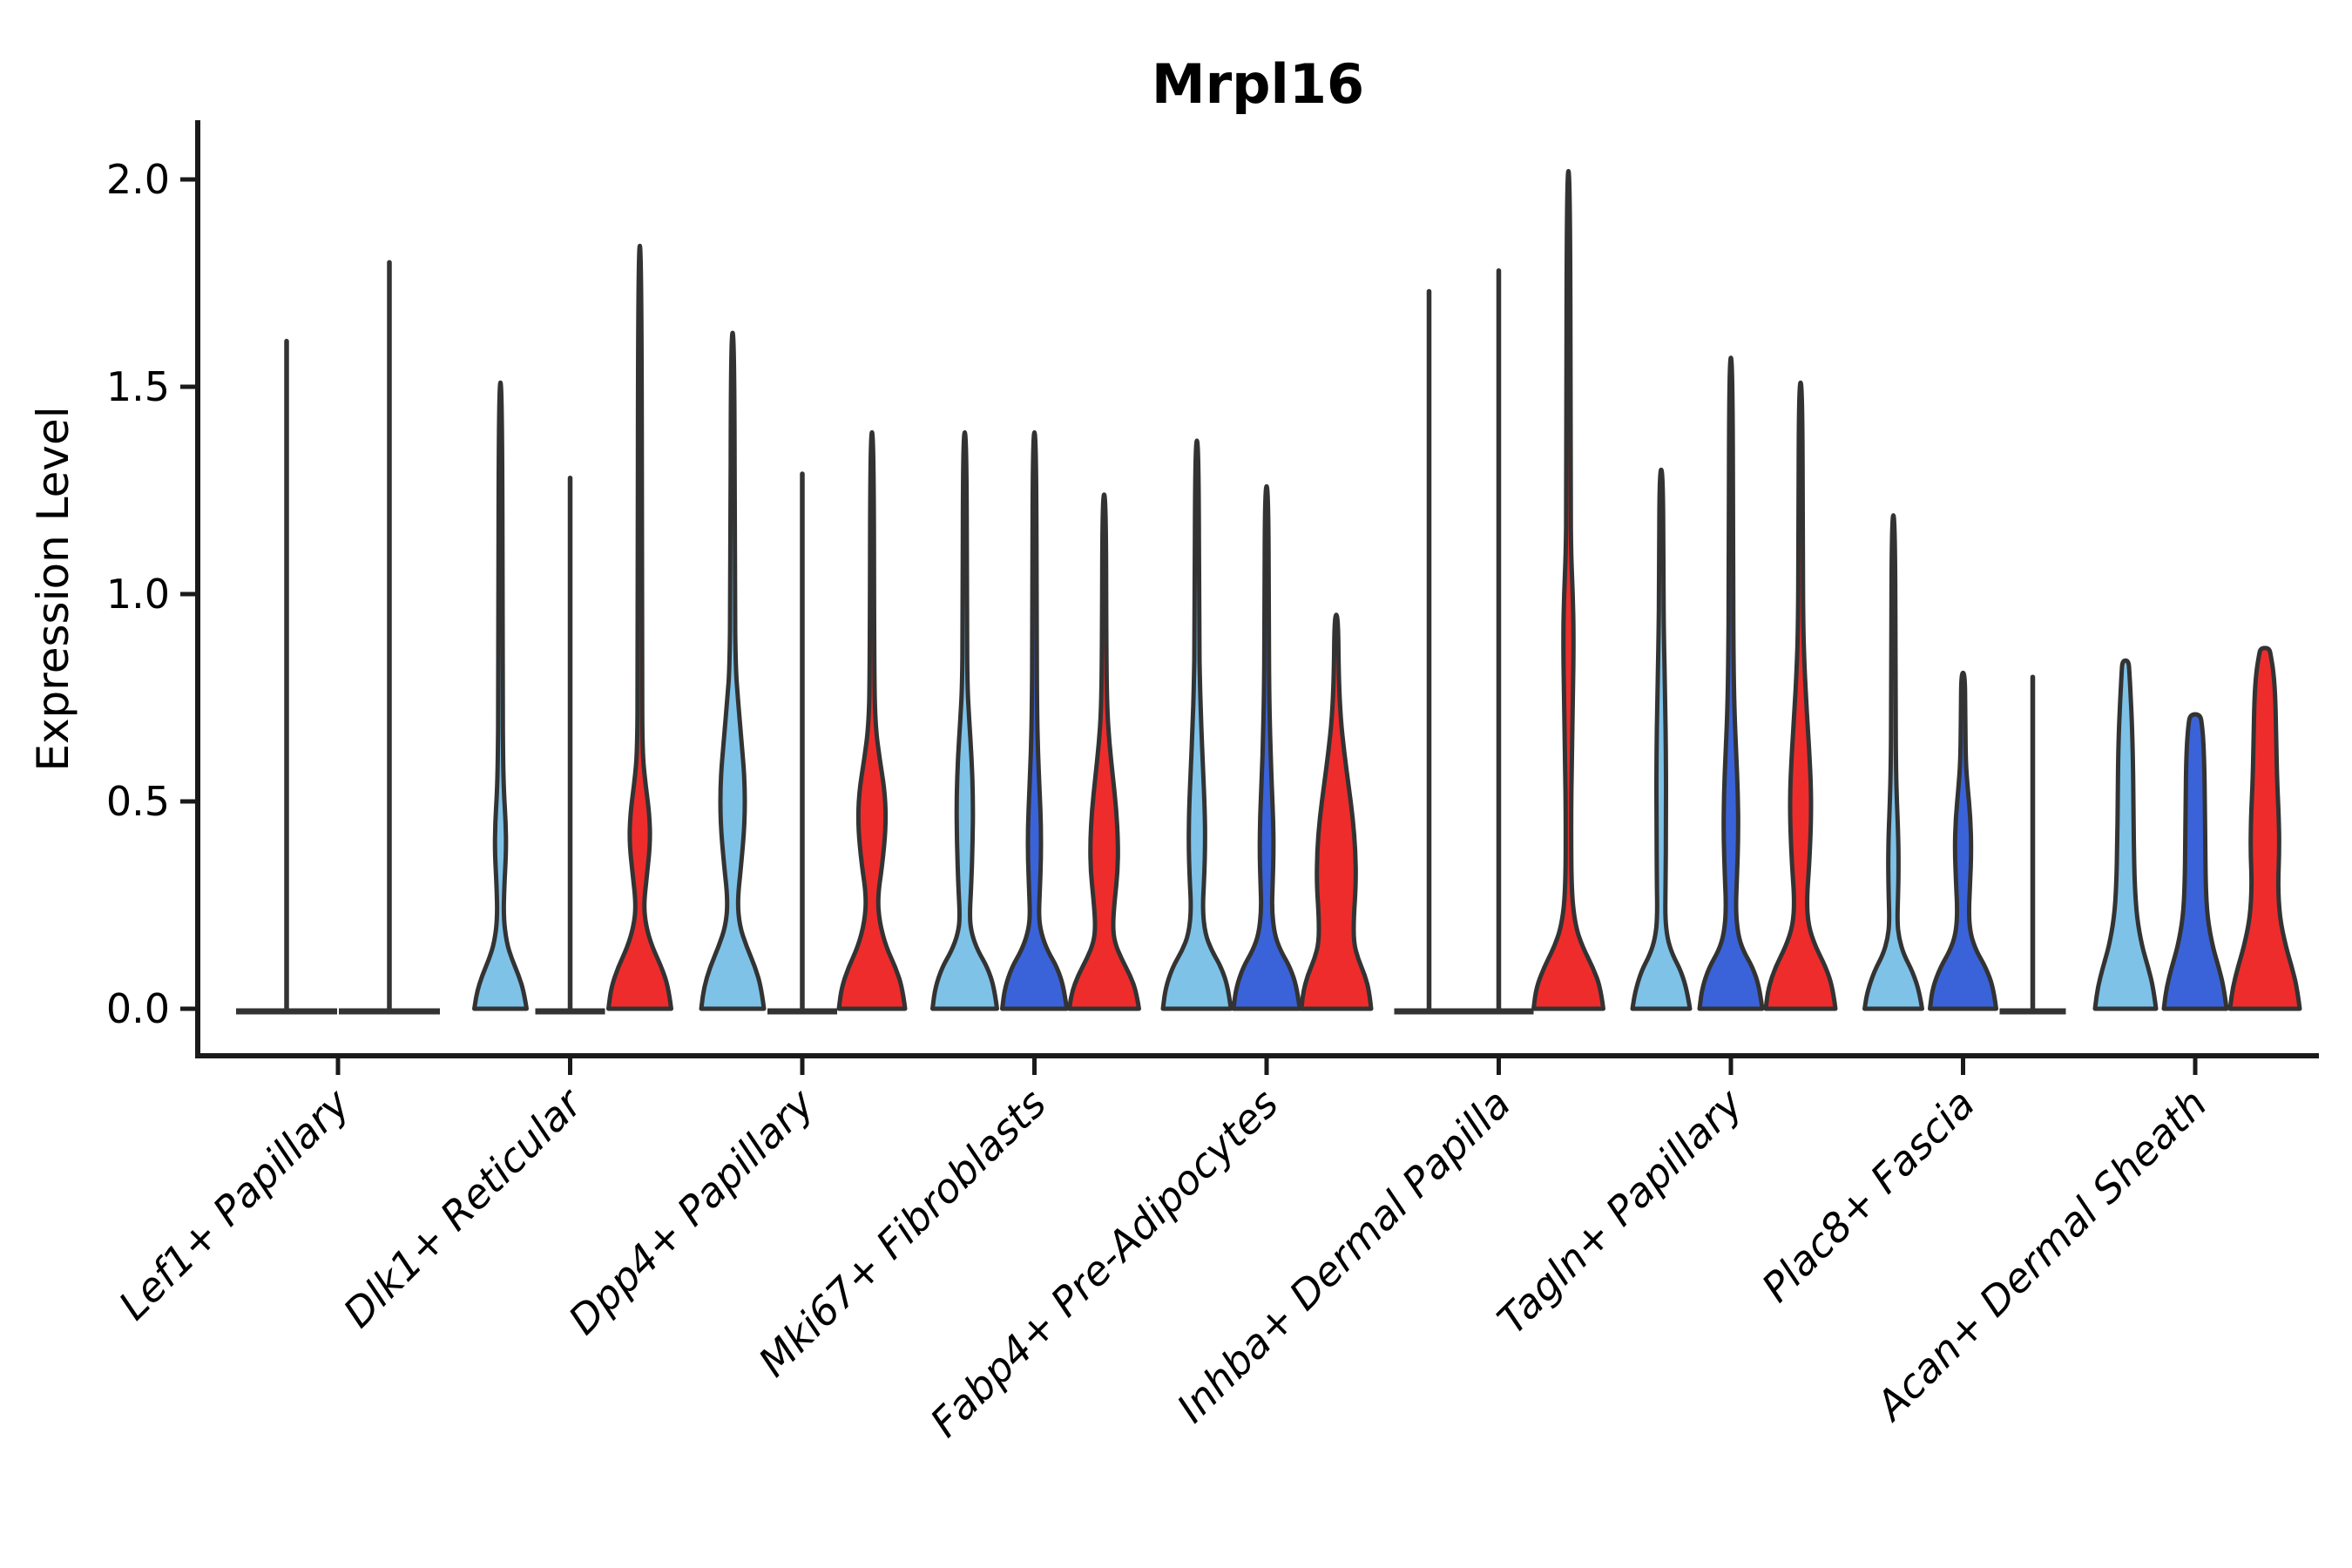 Image resolution: width=2352 pixels, height=1568 pixels. I want to click on x-tick-label: Dpp4+ Papillary, so click(691, 1211).